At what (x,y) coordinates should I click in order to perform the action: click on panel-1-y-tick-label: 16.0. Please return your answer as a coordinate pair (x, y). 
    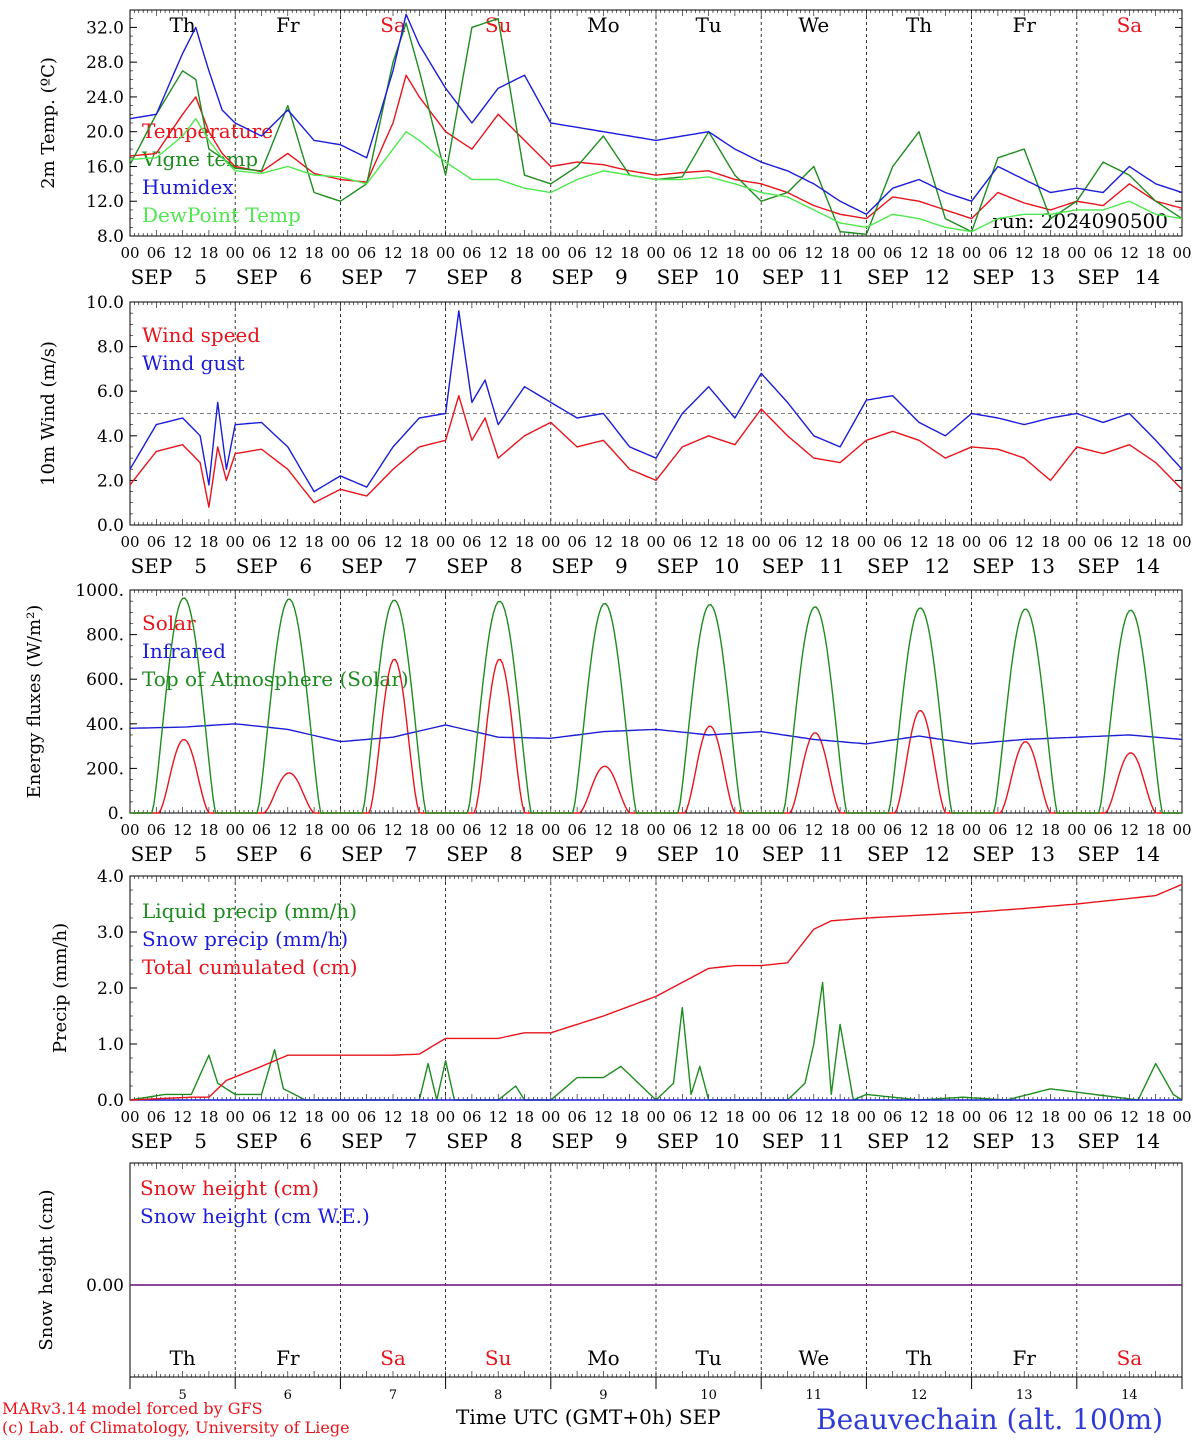
    Looking at the image, I should click on (105, 167).